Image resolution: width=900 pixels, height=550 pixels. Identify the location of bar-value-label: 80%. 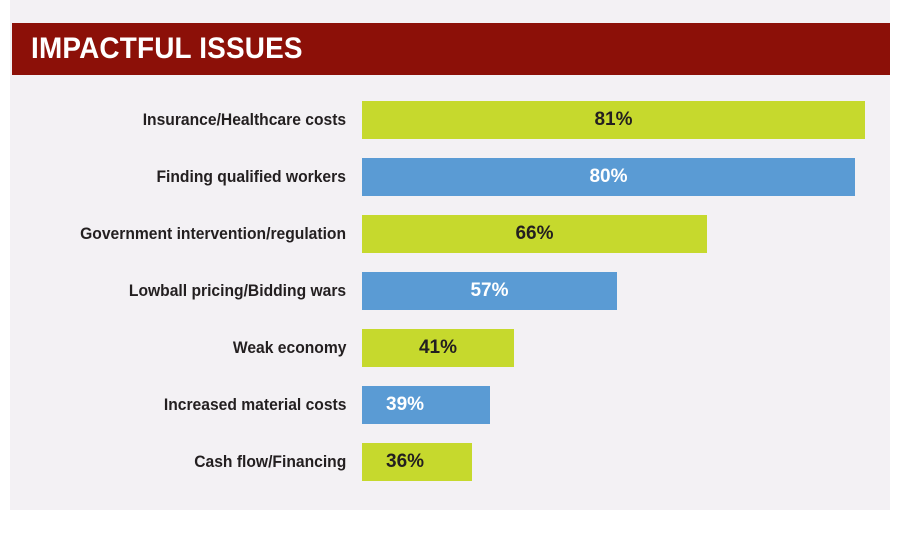
(608, 176).